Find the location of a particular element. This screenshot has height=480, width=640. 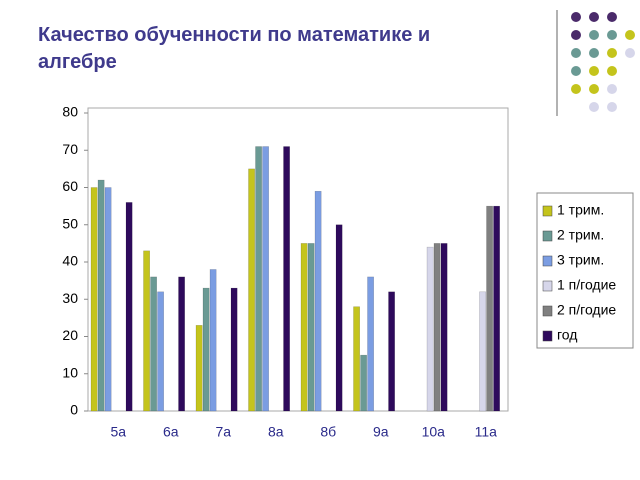

y-tick-label: 0 is located at coordinates (74, 410).